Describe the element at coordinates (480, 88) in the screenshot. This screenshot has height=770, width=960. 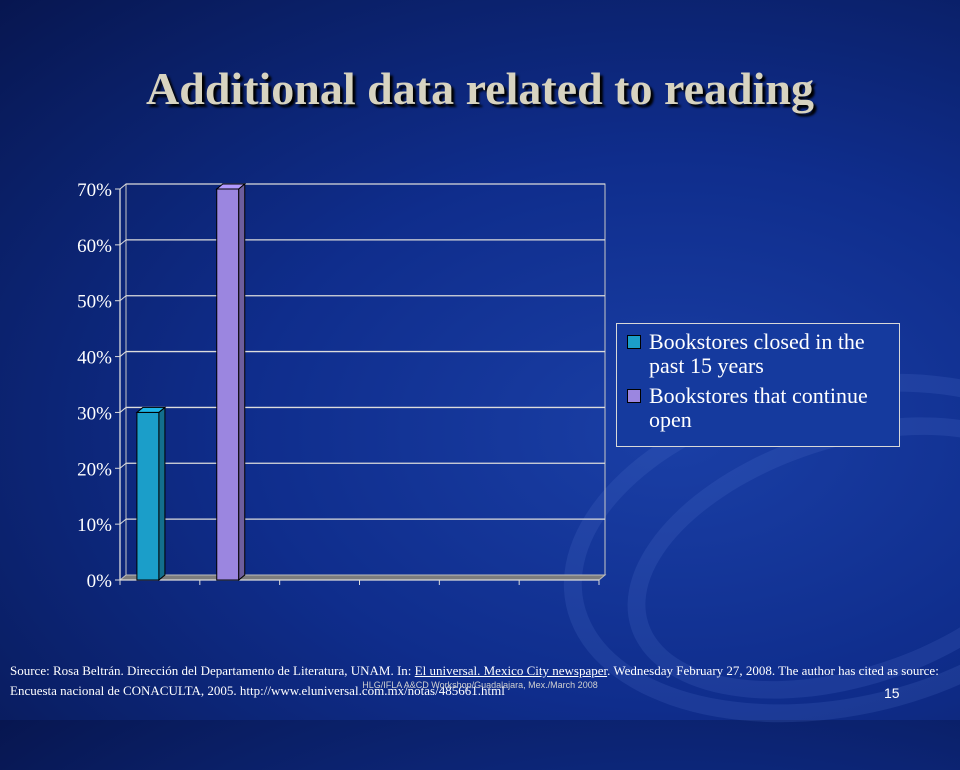
I see `slide-title: Additional data related to reading` at that location.